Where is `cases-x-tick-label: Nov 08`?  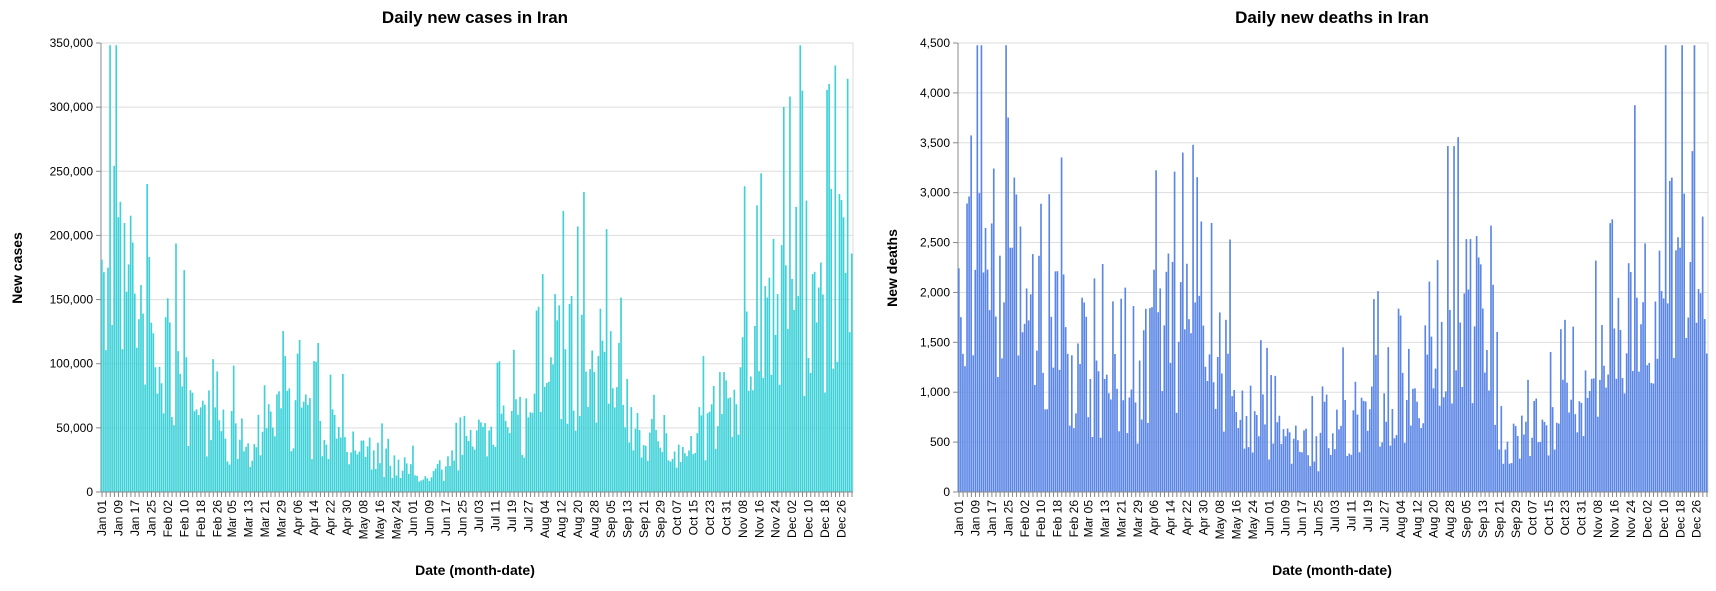 cases-x-tick-label: Nov 08 is located at coordinates (743, 519).